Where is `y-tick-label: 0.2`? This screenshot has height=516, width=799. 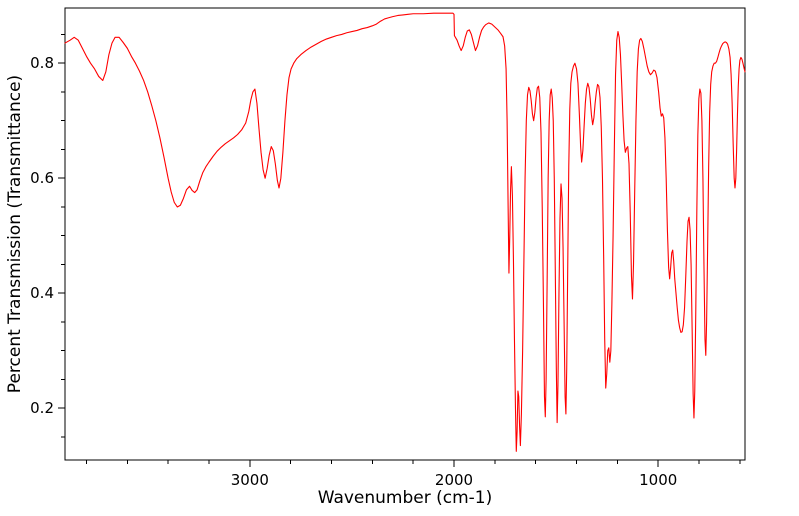 y-tick-label: 0.2 is located at coordinates (42, 408).